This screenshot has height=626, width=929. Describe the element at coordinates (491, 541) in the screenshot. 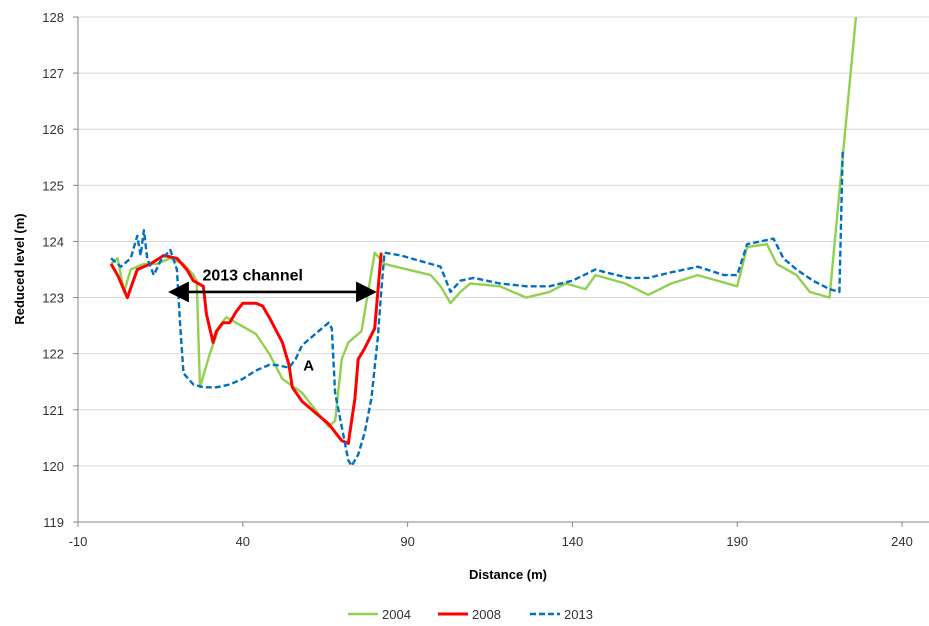

I see `x-tick-labels: -10 40 90 140 190 240` at that location.